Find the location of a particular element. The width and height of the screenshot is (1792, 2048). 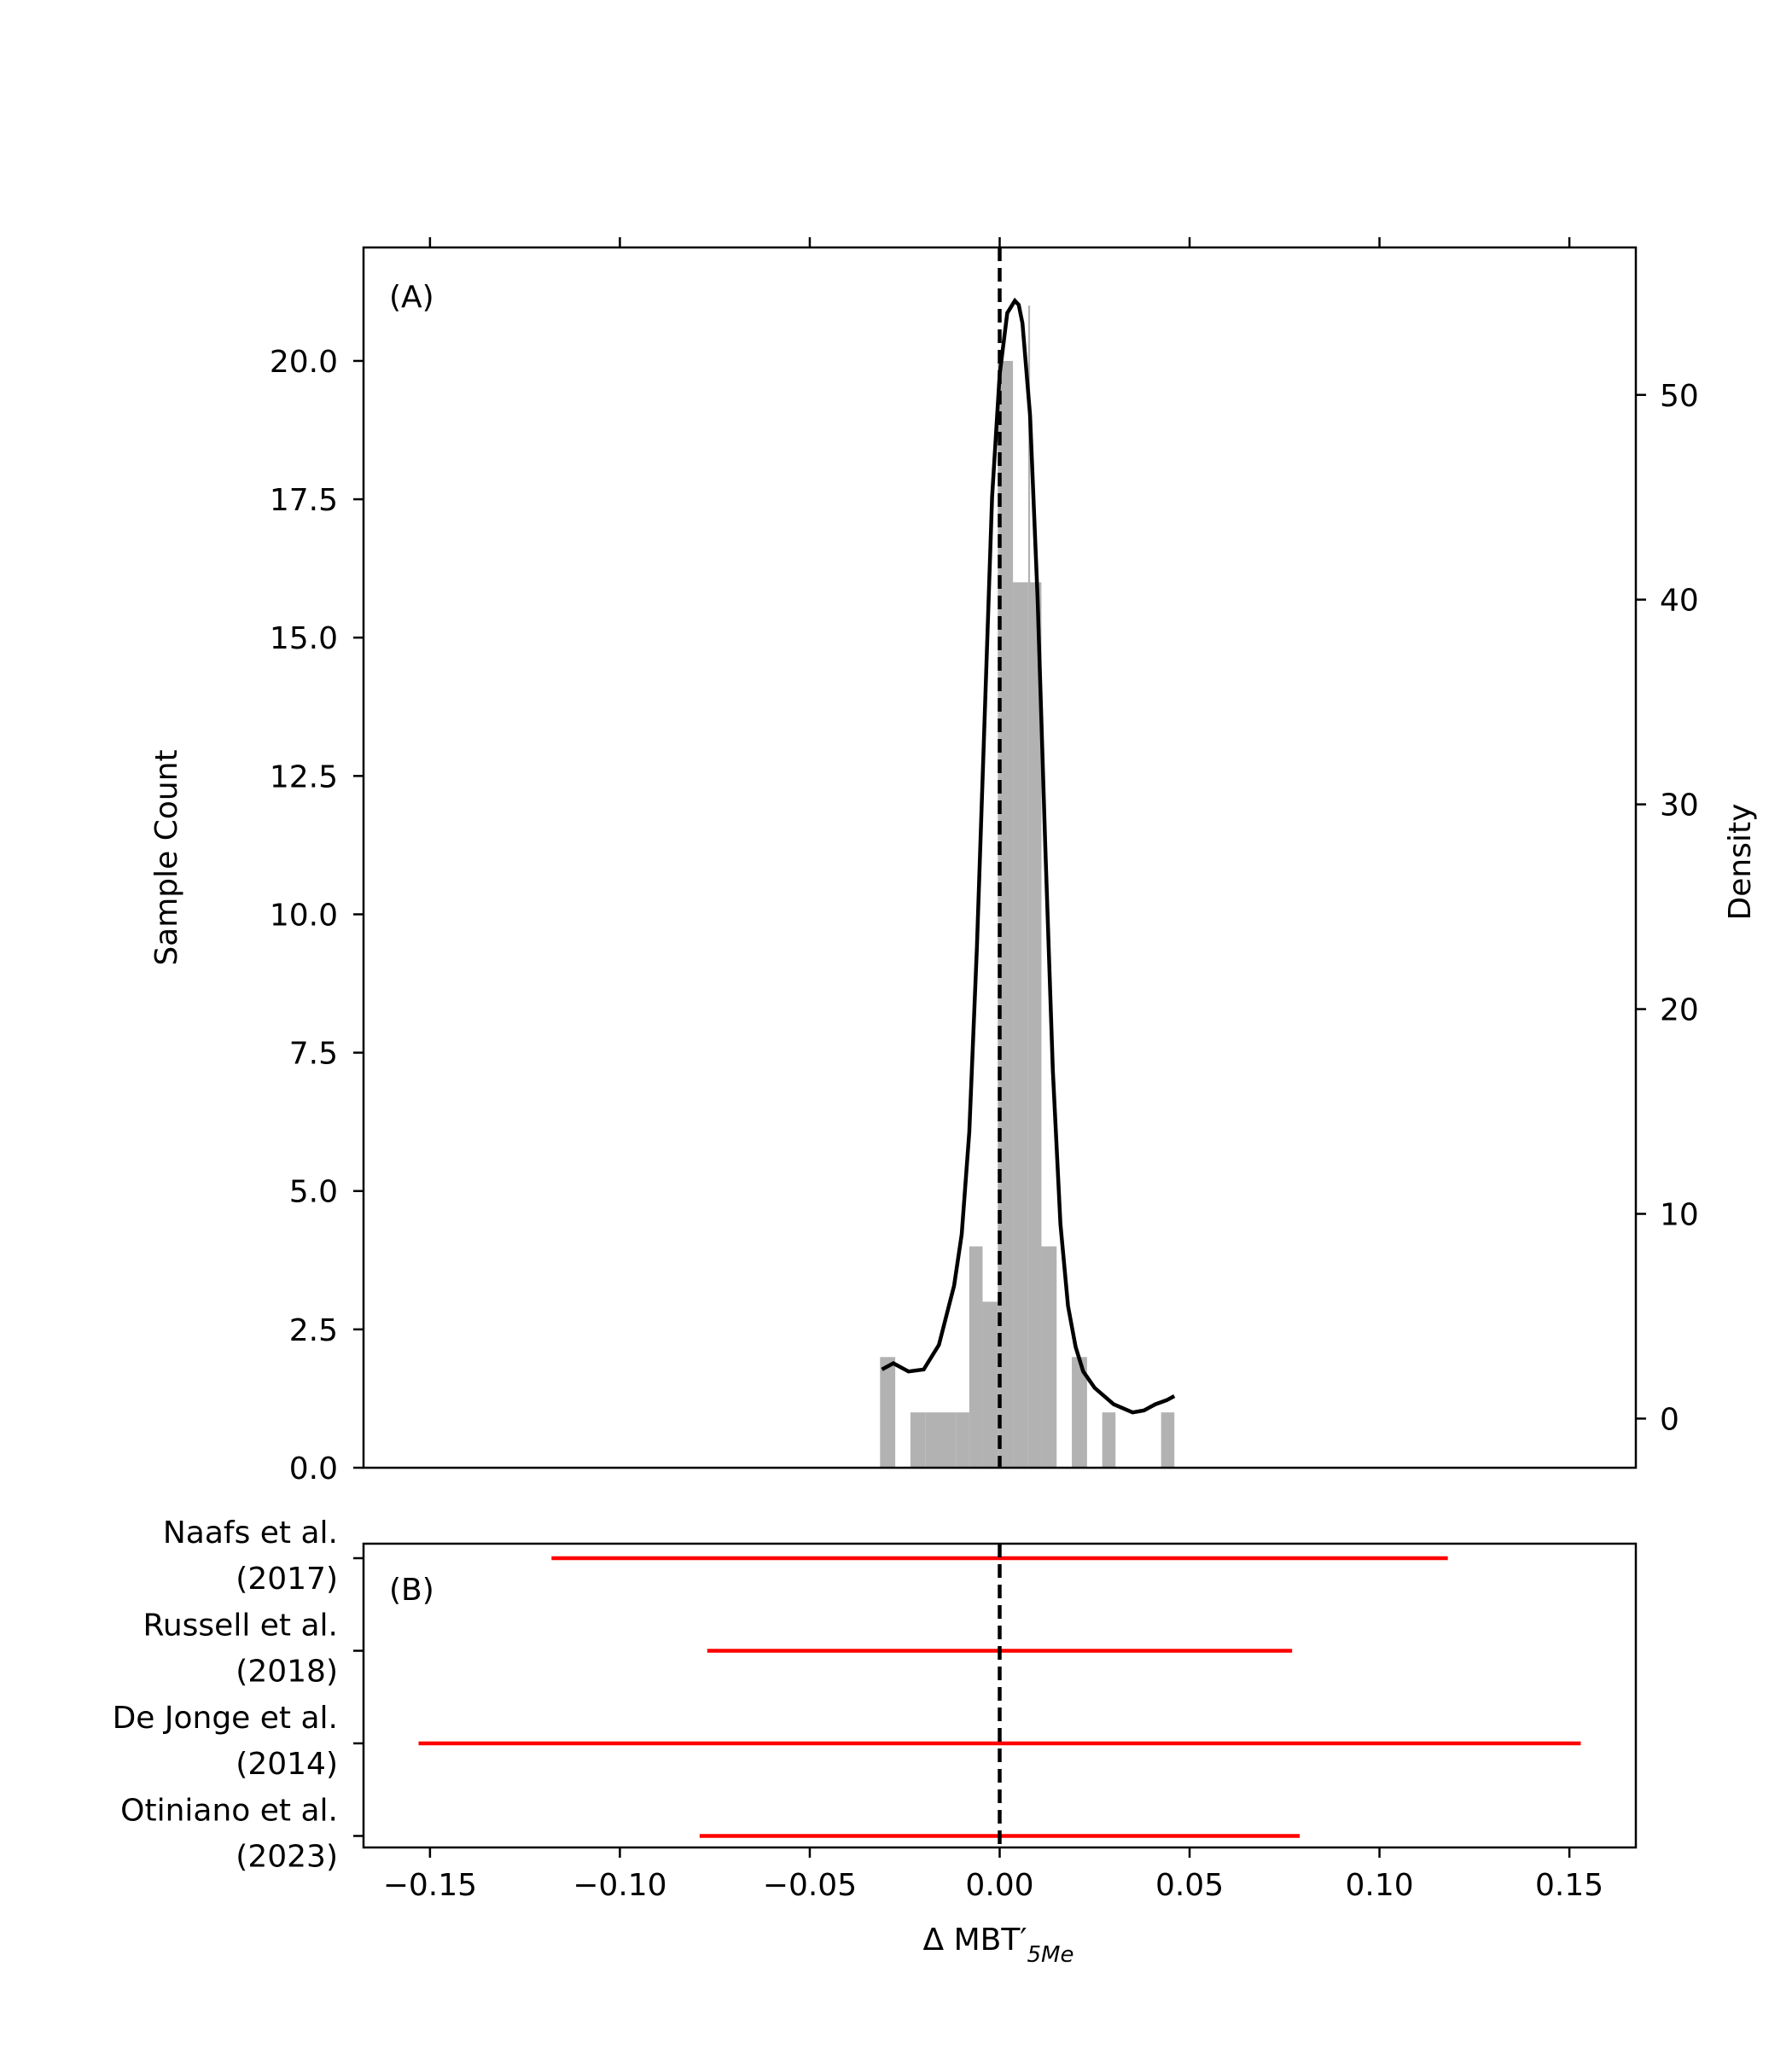

study-year-label: (2018) is located at coordinates (287, 1672).